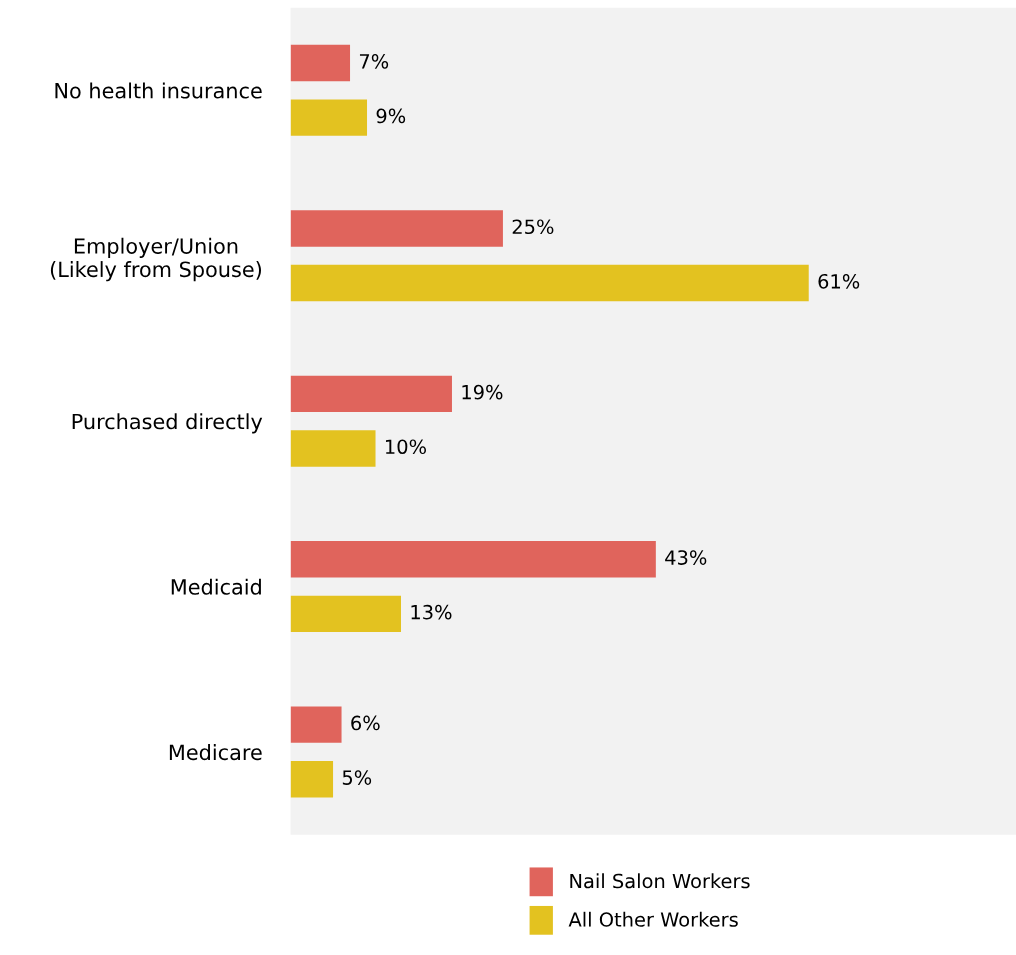 The height and width of the screenshot is (955, 1016). What do you see at coordinates (431, 612) in the screenshot?
I see `data-label: 13%` at bounding box center [431, 612].